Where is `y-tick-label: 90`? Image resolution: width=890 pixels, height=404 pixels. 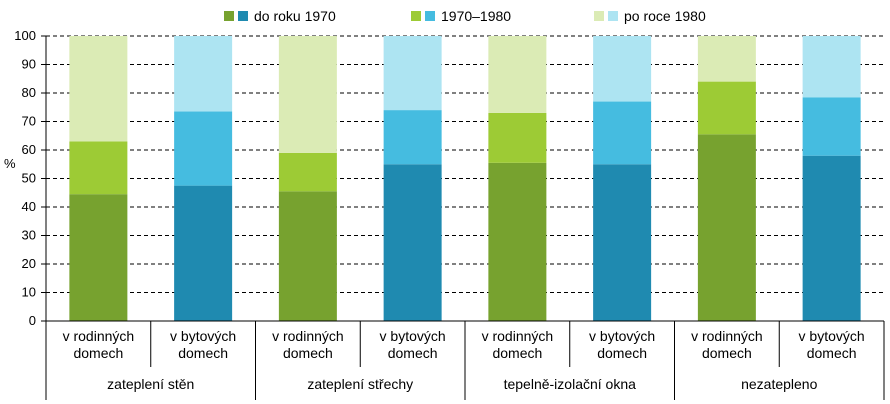 y-tick-label: 90 is located at coordinates (29, 64).